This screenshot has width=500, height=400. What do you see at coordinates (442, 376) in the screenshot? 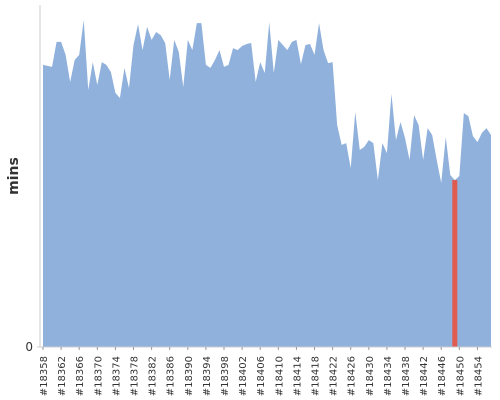
I see `x-tick-label: #18446` at bounding box center [442, 376].